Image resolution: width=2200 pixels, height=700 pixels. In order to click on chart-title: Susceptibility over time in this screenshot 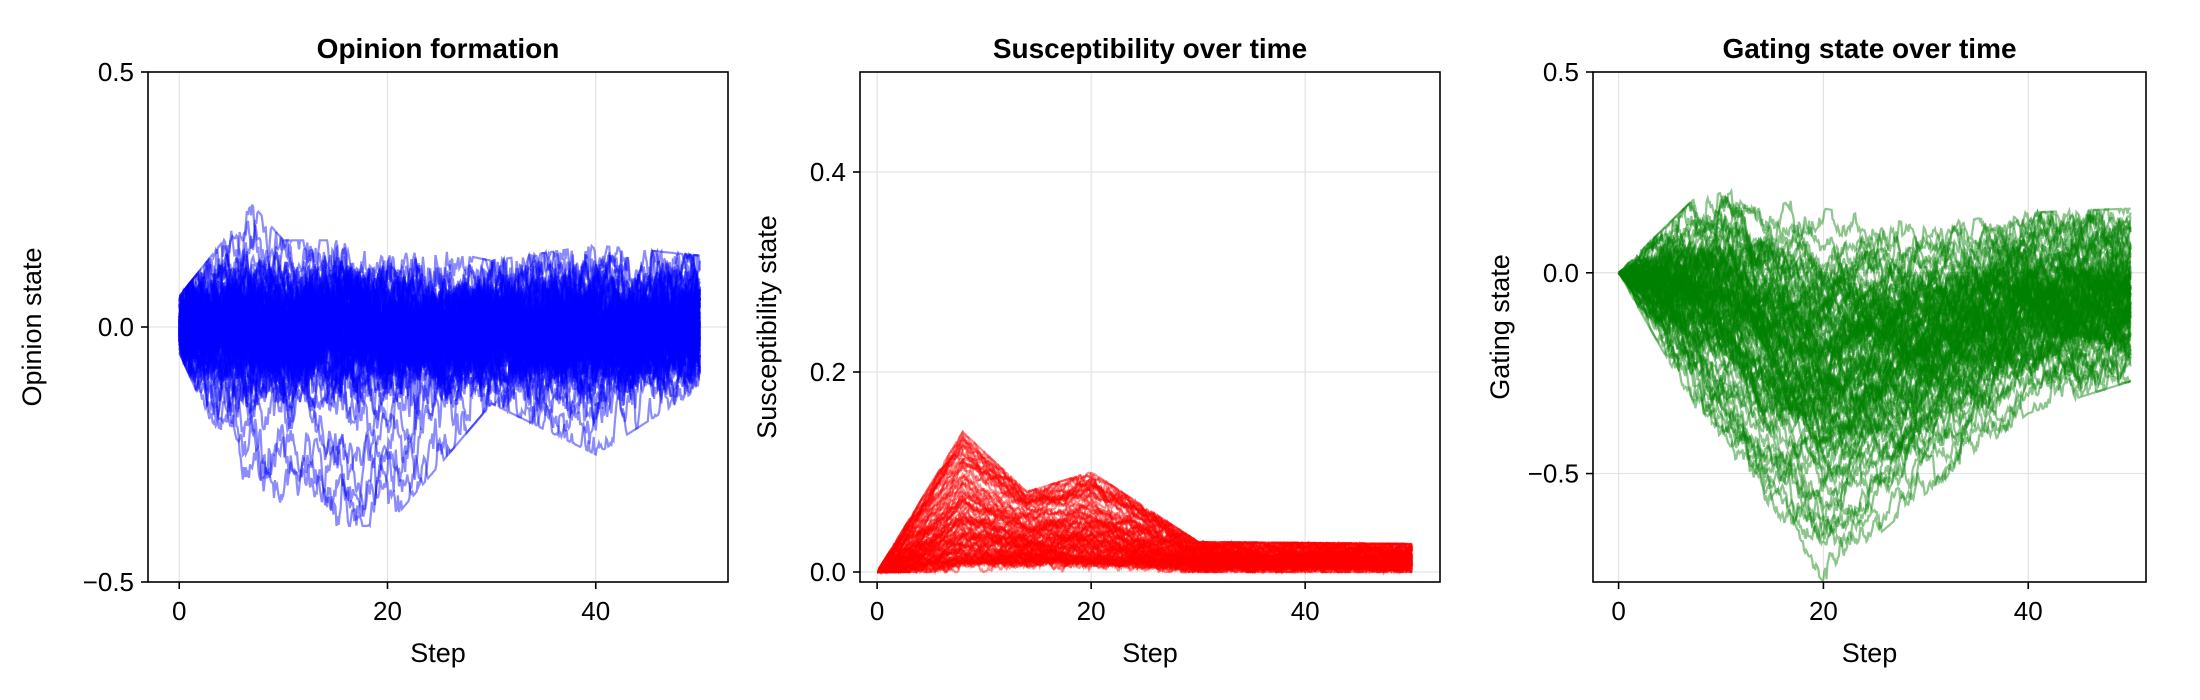, I will do `click(1150, 48)`.